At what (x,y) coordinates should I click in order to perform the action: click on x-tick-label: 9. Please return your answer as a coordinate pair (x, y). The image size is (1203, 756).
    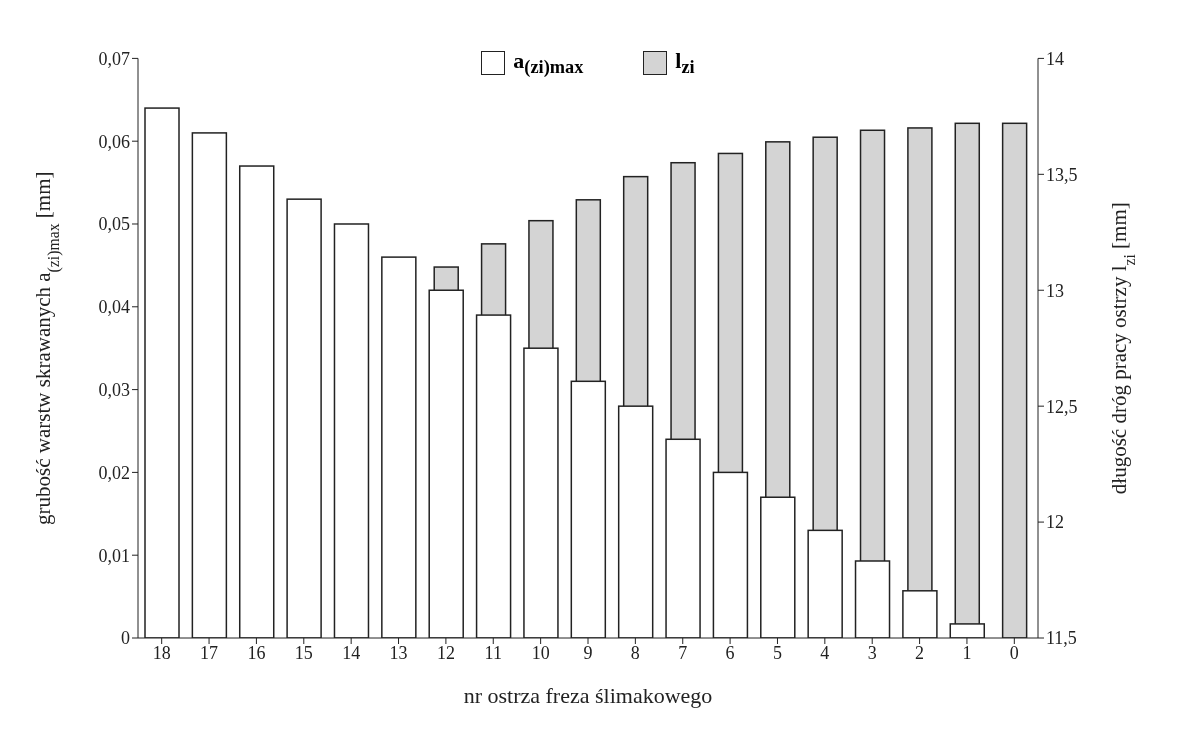
    Looking at the image, I should click on (588, 652).